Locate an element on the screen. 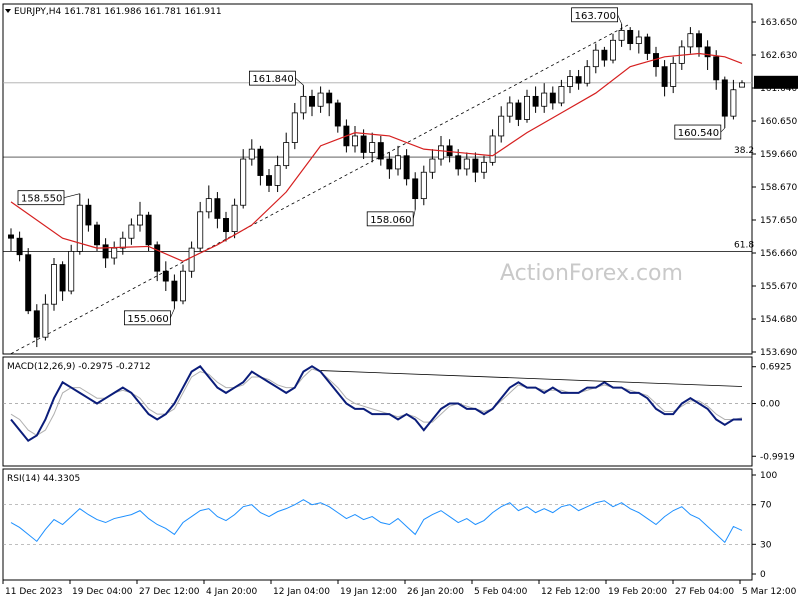 Image resolution: width=800 pixels, height=600 pixels. price-tick-label: 154.680 is located at coordinates (778, 320).